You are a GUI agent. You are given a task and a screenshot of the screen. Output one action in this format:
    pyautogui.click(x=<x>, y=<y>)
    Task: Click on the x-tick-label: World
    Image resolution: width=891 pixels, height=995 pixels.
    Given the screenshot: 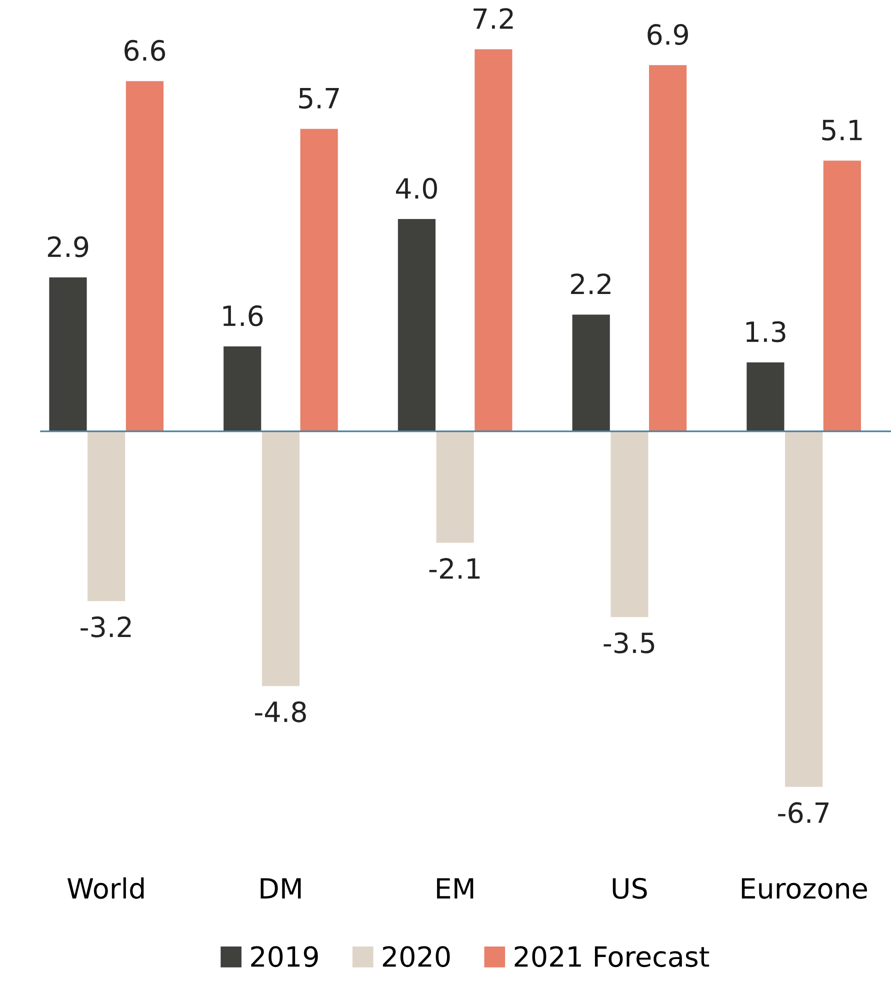 What is the action you would take?
    pyautogui.click(x=105, y=888)
    